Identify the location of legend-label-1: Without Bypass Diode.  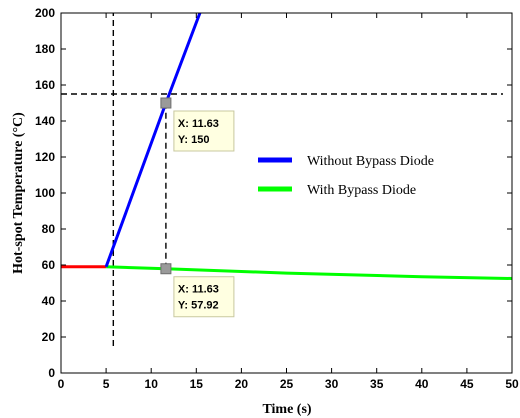
(370, 161).